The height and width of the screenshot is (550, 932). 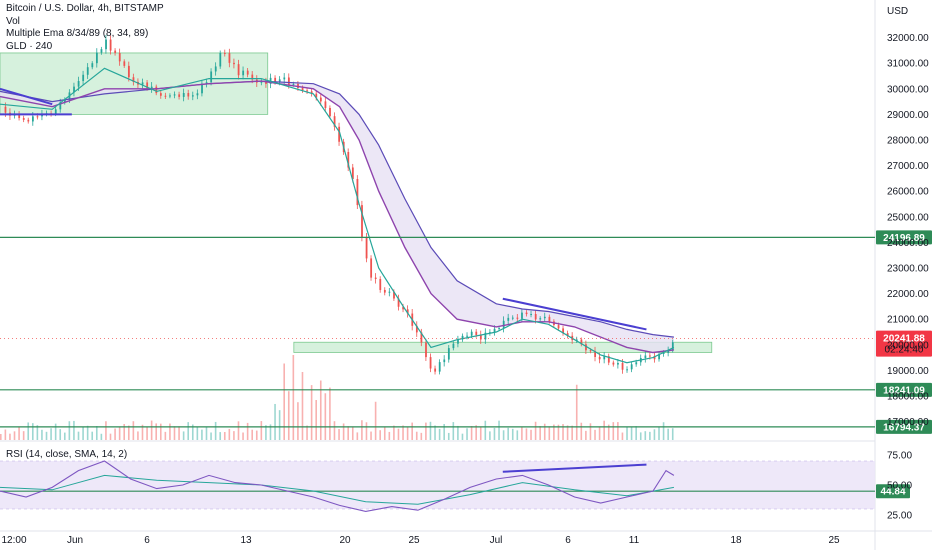 What do you see at coordinates (908, 115) in the screenshot?
I see `price-tick-label: 29000.00` at bounding box center [908, 115].